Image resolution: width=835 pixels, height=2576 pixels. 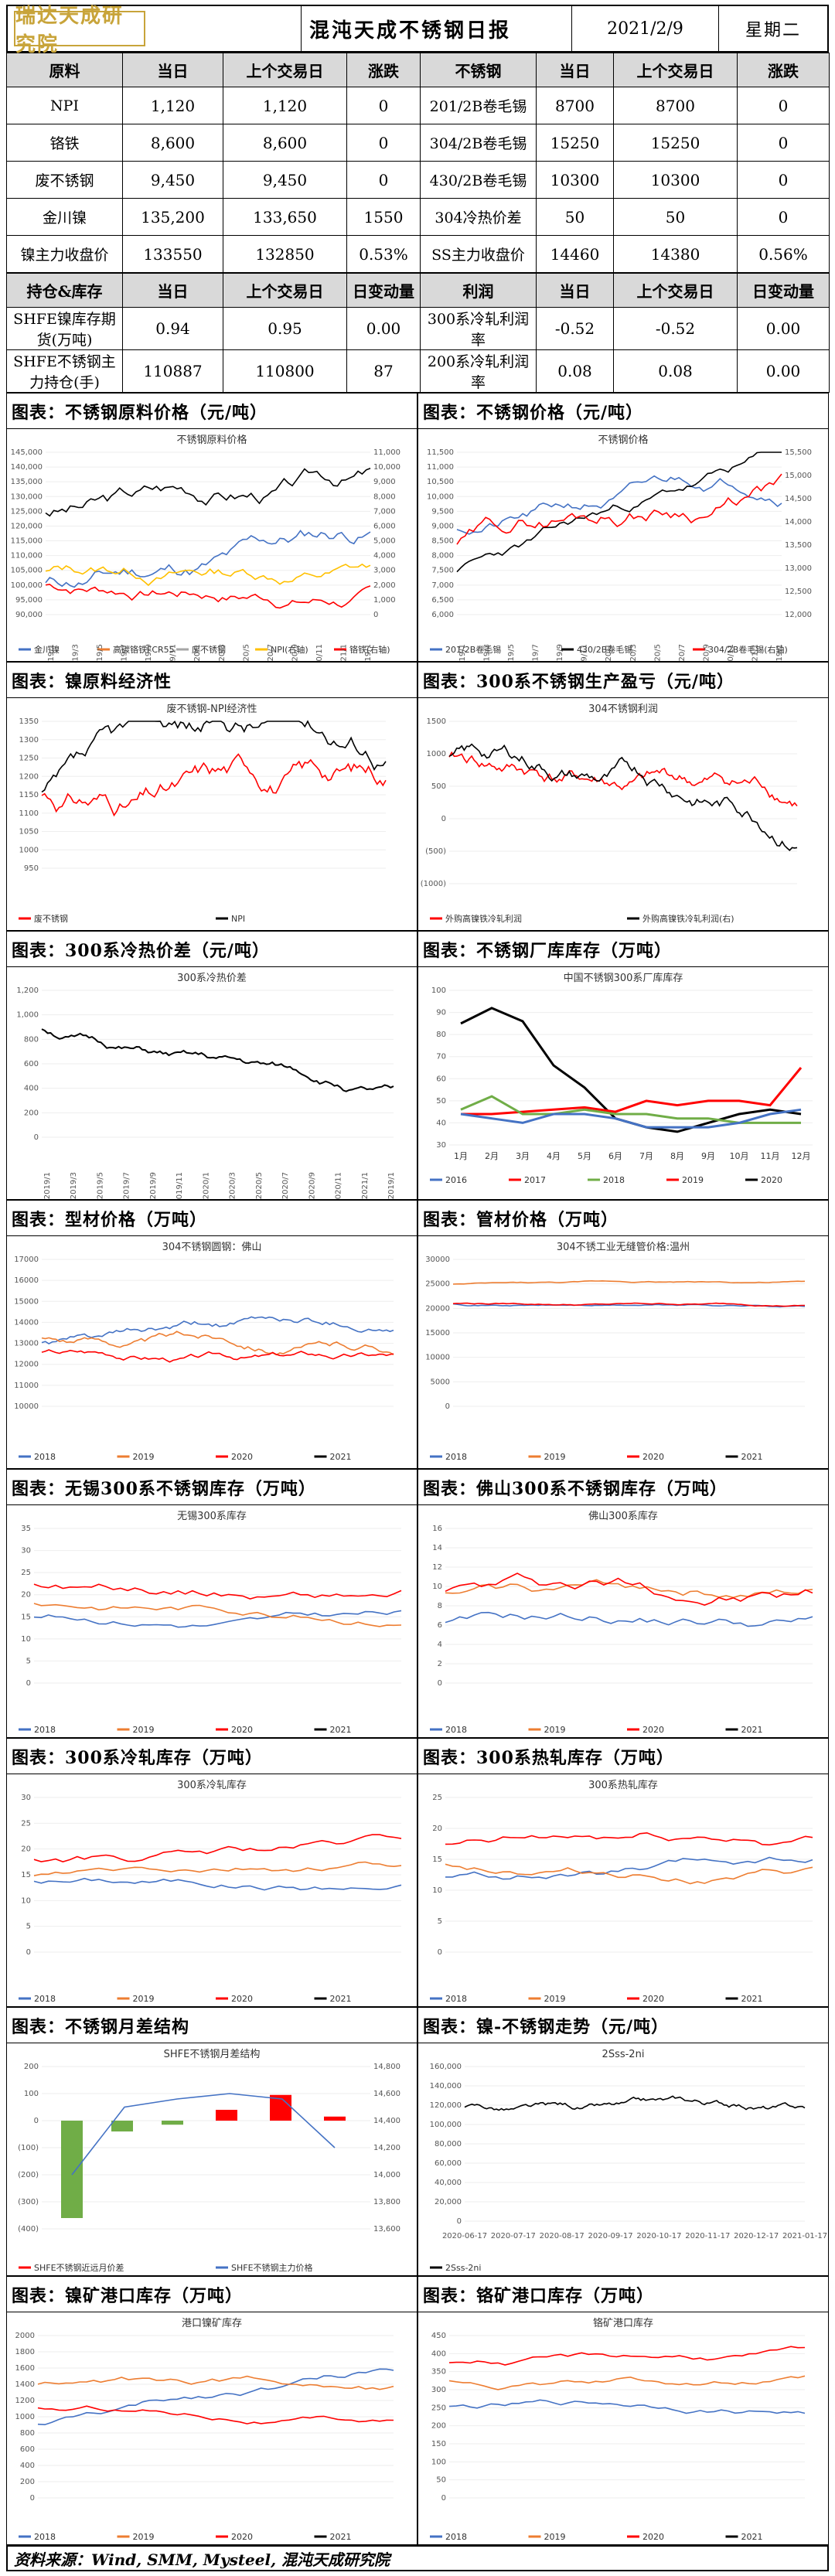 What do you see at coordinates (27, 556) in the screenshot?
I see `y-tick-label: 110,000` at bounding box center [27, 556].